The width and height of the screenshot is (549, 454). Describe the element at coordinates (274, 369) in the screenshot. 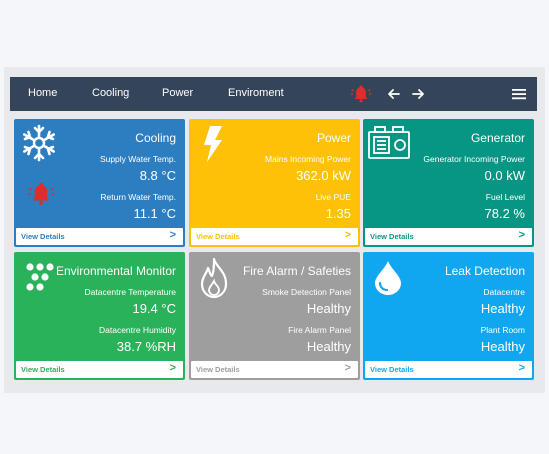

I see `fire-view-details: View Details >` at that location.